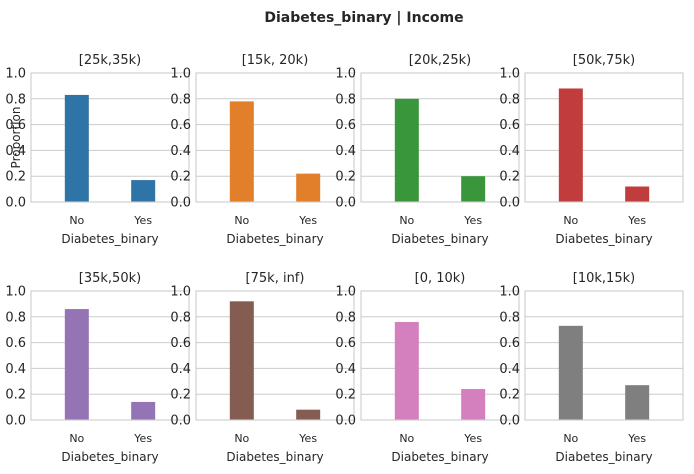 Image resolution: width=694 pixels, height=474 pixels. What do you see at coordinates (16, 138) in the screenshot?
I see `y-axis-label: Proportion` at bounding box center [16, 138].